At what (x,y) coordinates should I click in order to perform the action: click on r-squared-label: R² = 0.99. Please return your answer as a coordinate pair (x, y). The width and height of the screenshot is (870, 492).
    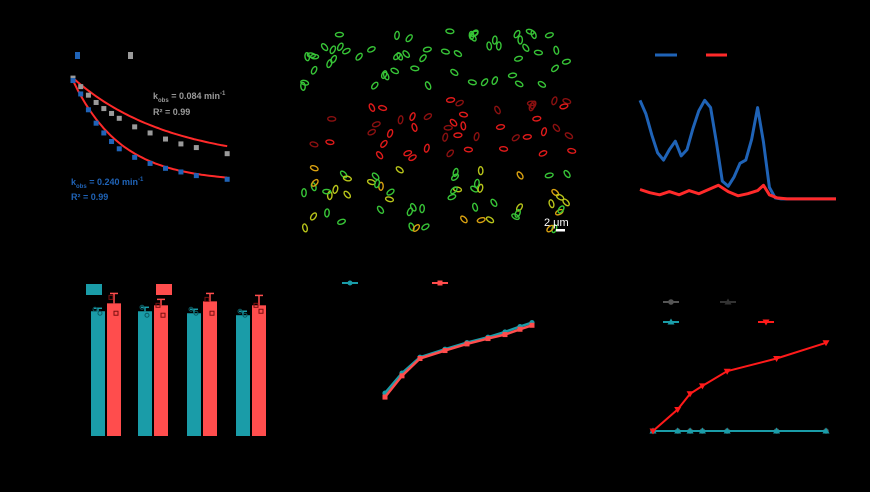
    Looking at the image, I should click on (89, 197).